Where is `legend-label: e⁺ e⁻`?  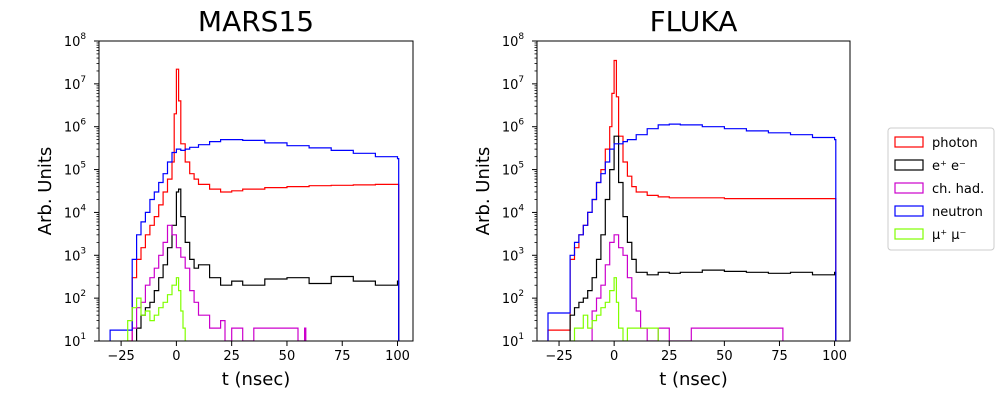
legend-label: e⁺ e⁻ is located at coordinates (949, 166).